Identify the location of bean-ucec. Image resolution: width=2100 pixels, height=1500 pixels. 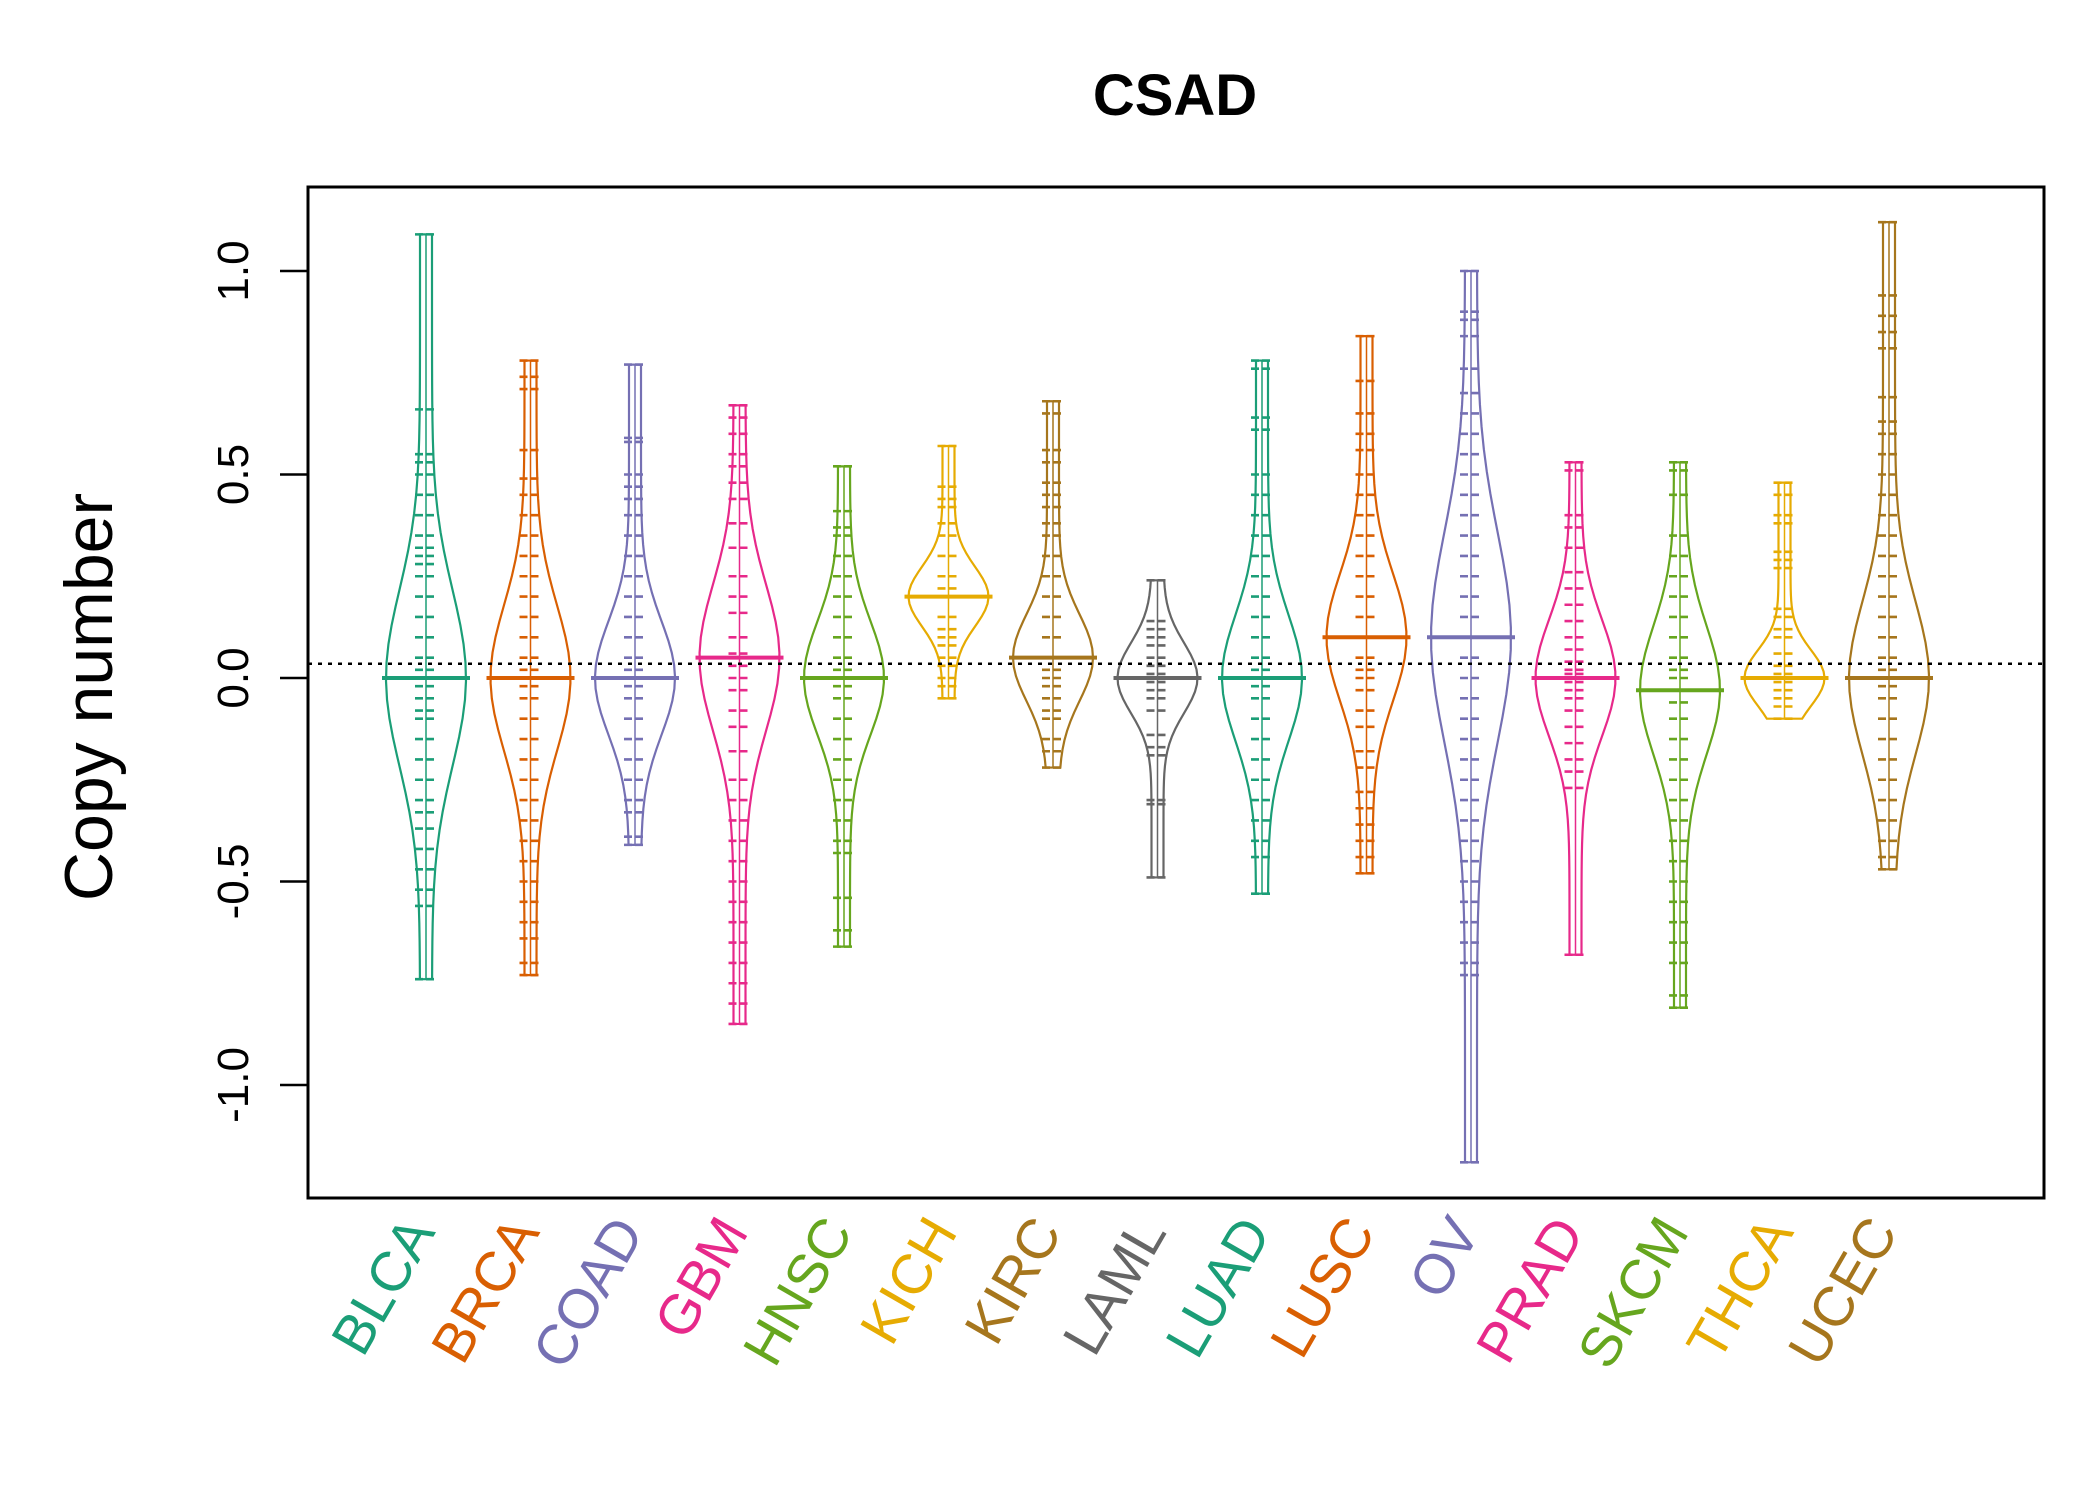
(1889, 545).